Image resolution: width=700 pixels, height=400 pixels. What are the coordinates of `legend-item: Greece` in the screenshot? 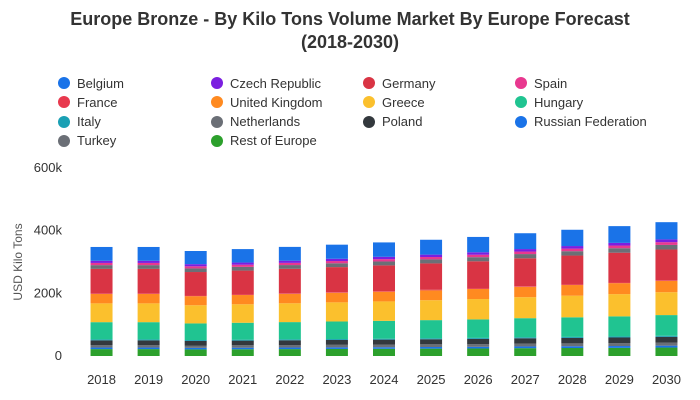 It's located at (394, 102).